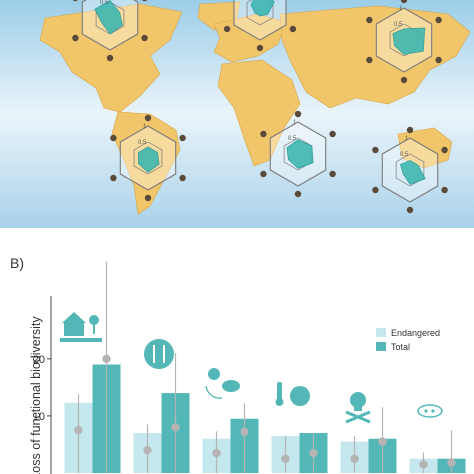 The image size is (474, 474). I want to click on skull-crossbones-icon, so click(358, 408).